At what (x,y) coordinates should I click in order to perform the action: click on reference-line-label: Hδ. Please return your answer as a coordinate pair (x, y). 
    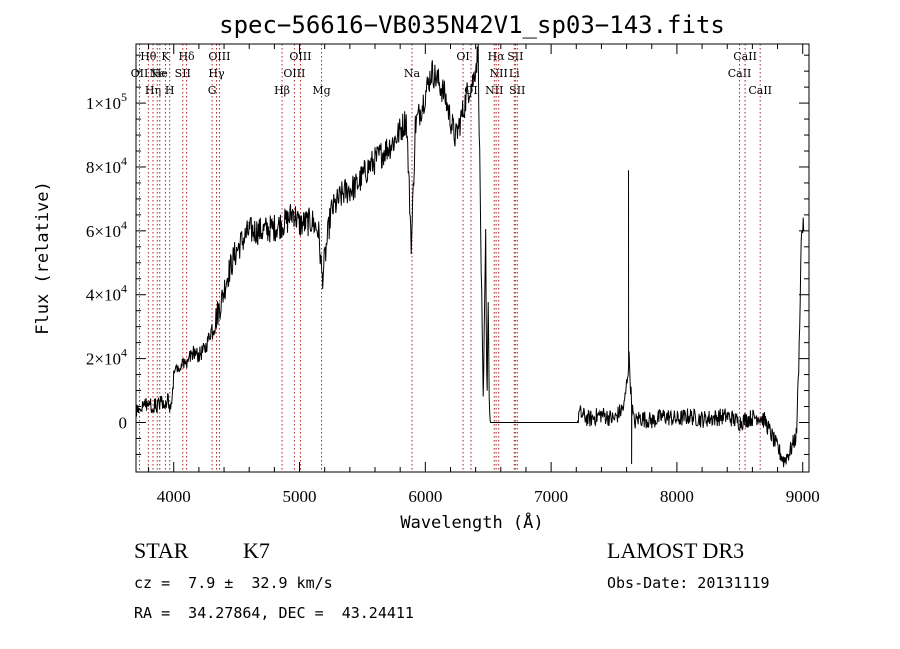
    Looking at the image, I should click on (186, 56).